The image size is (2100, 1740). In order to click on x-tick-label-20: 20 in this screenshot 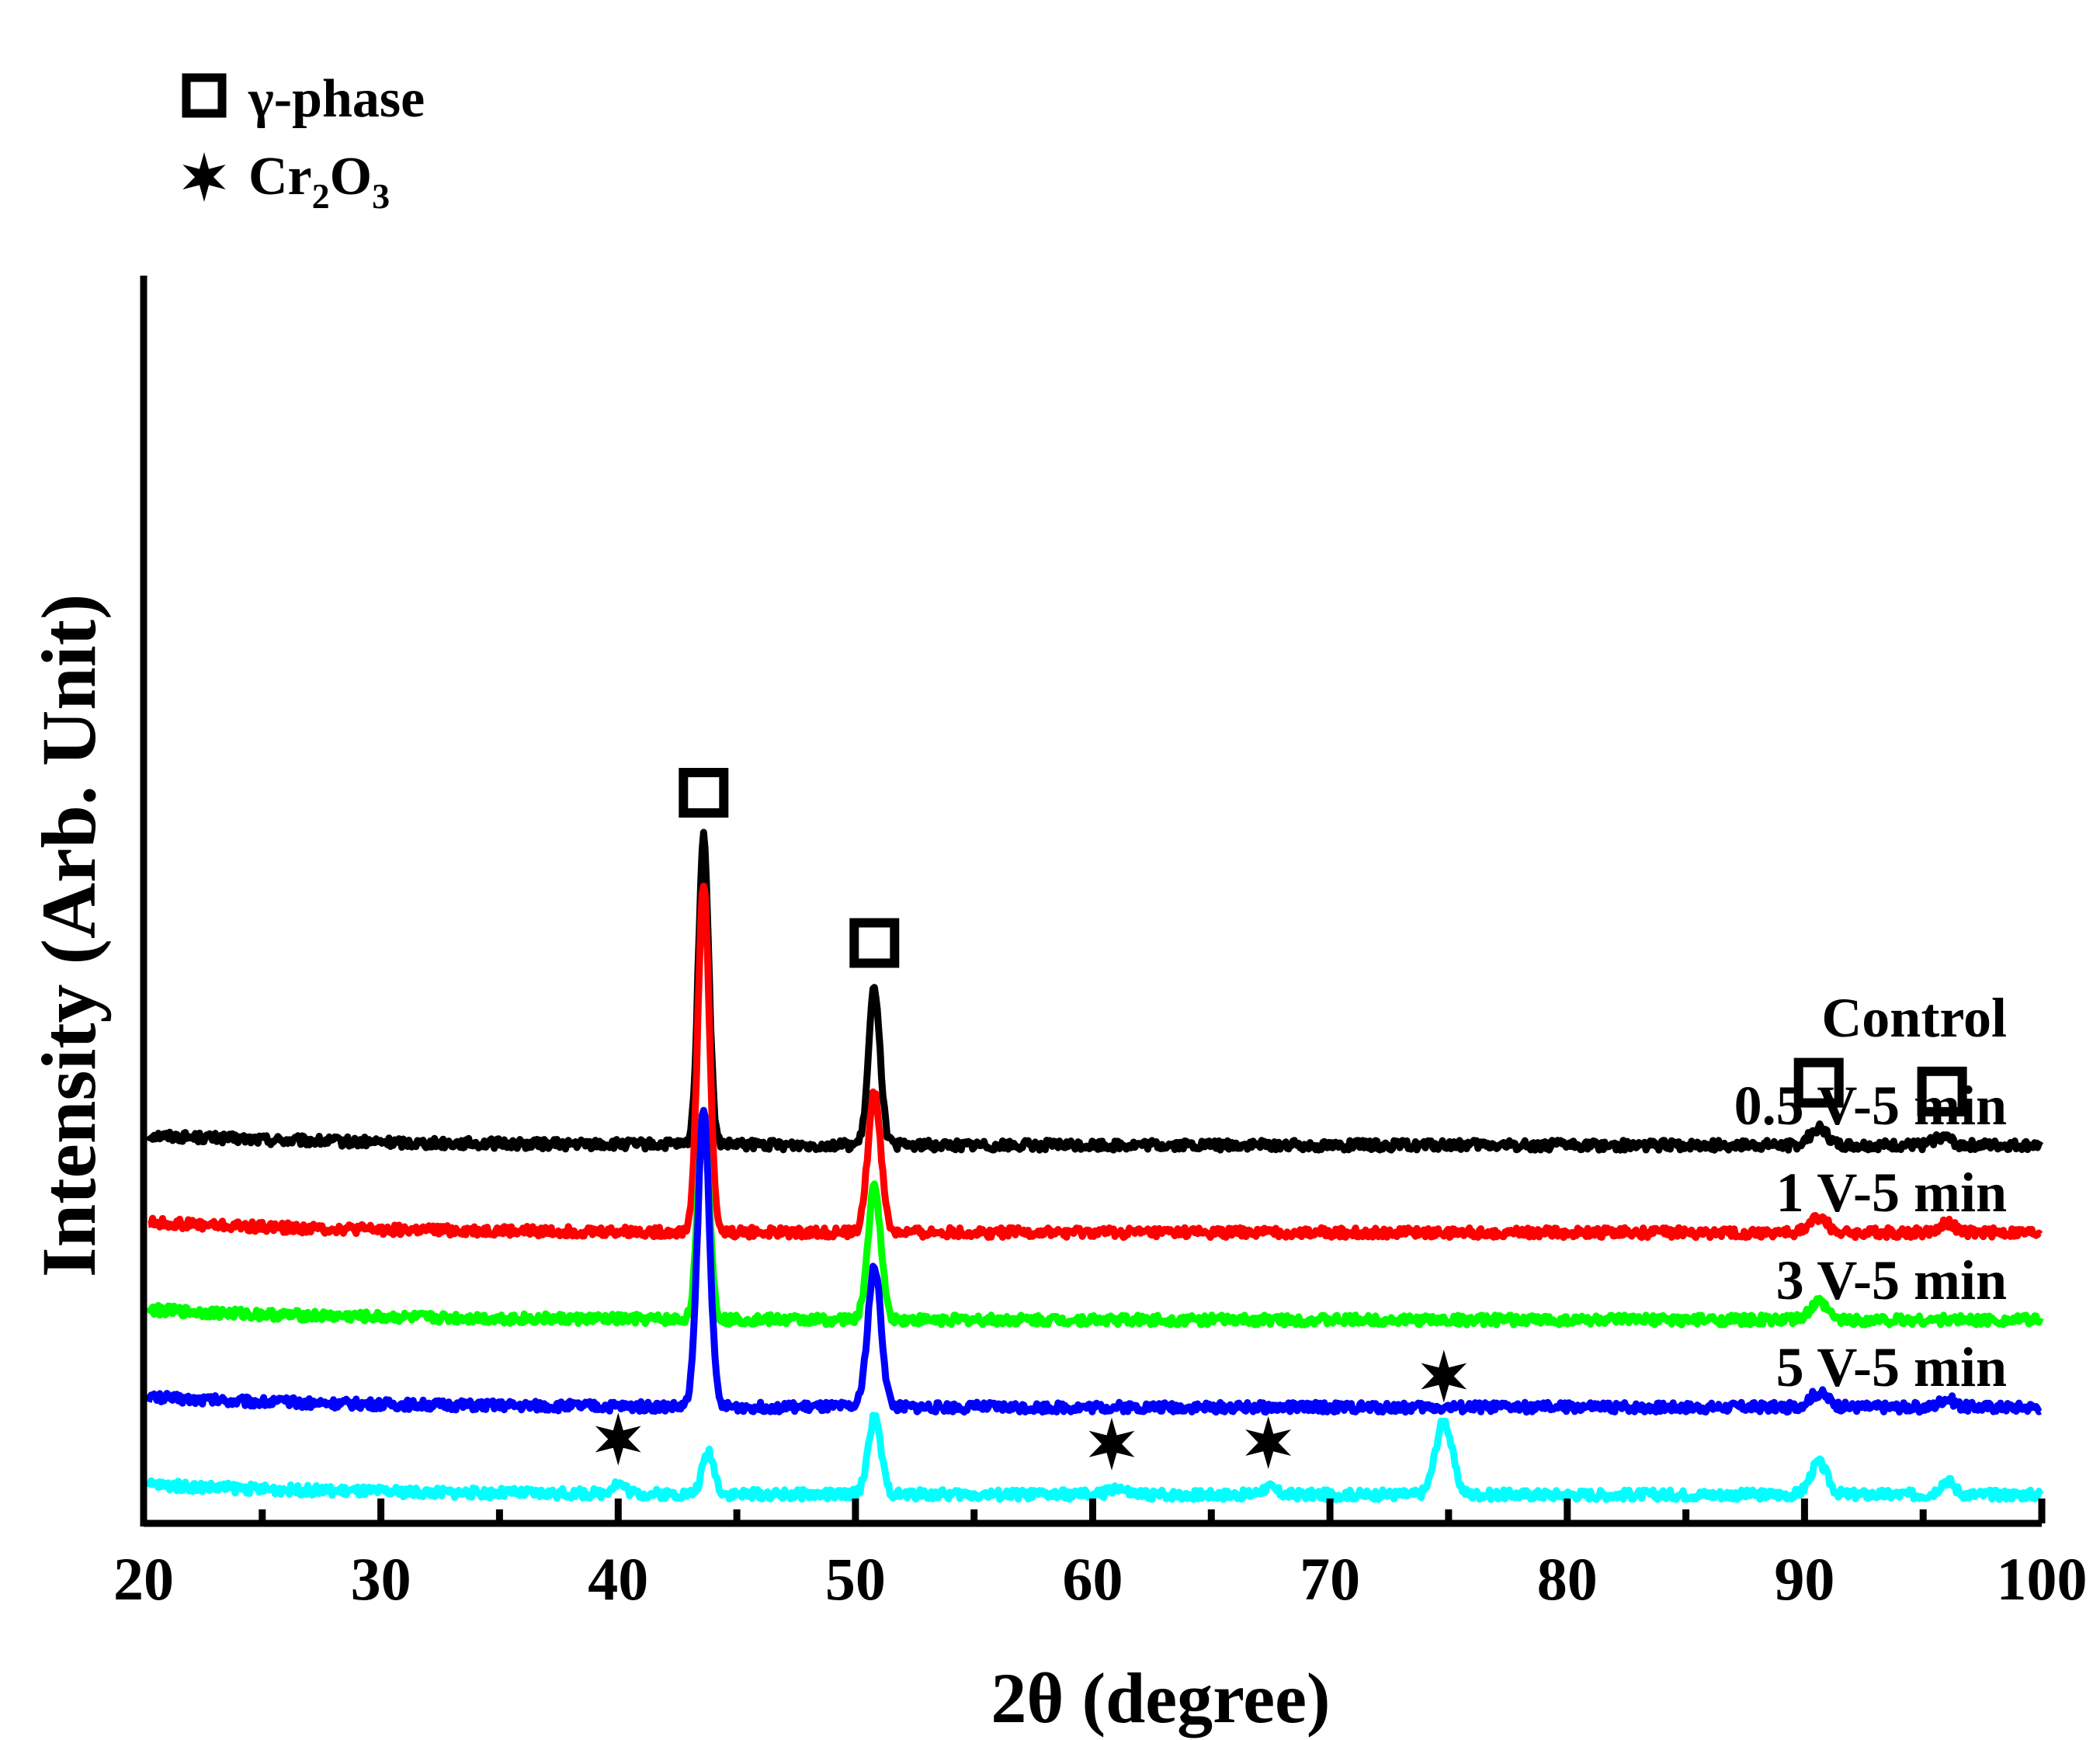, I will do `click(143, 1579)`.